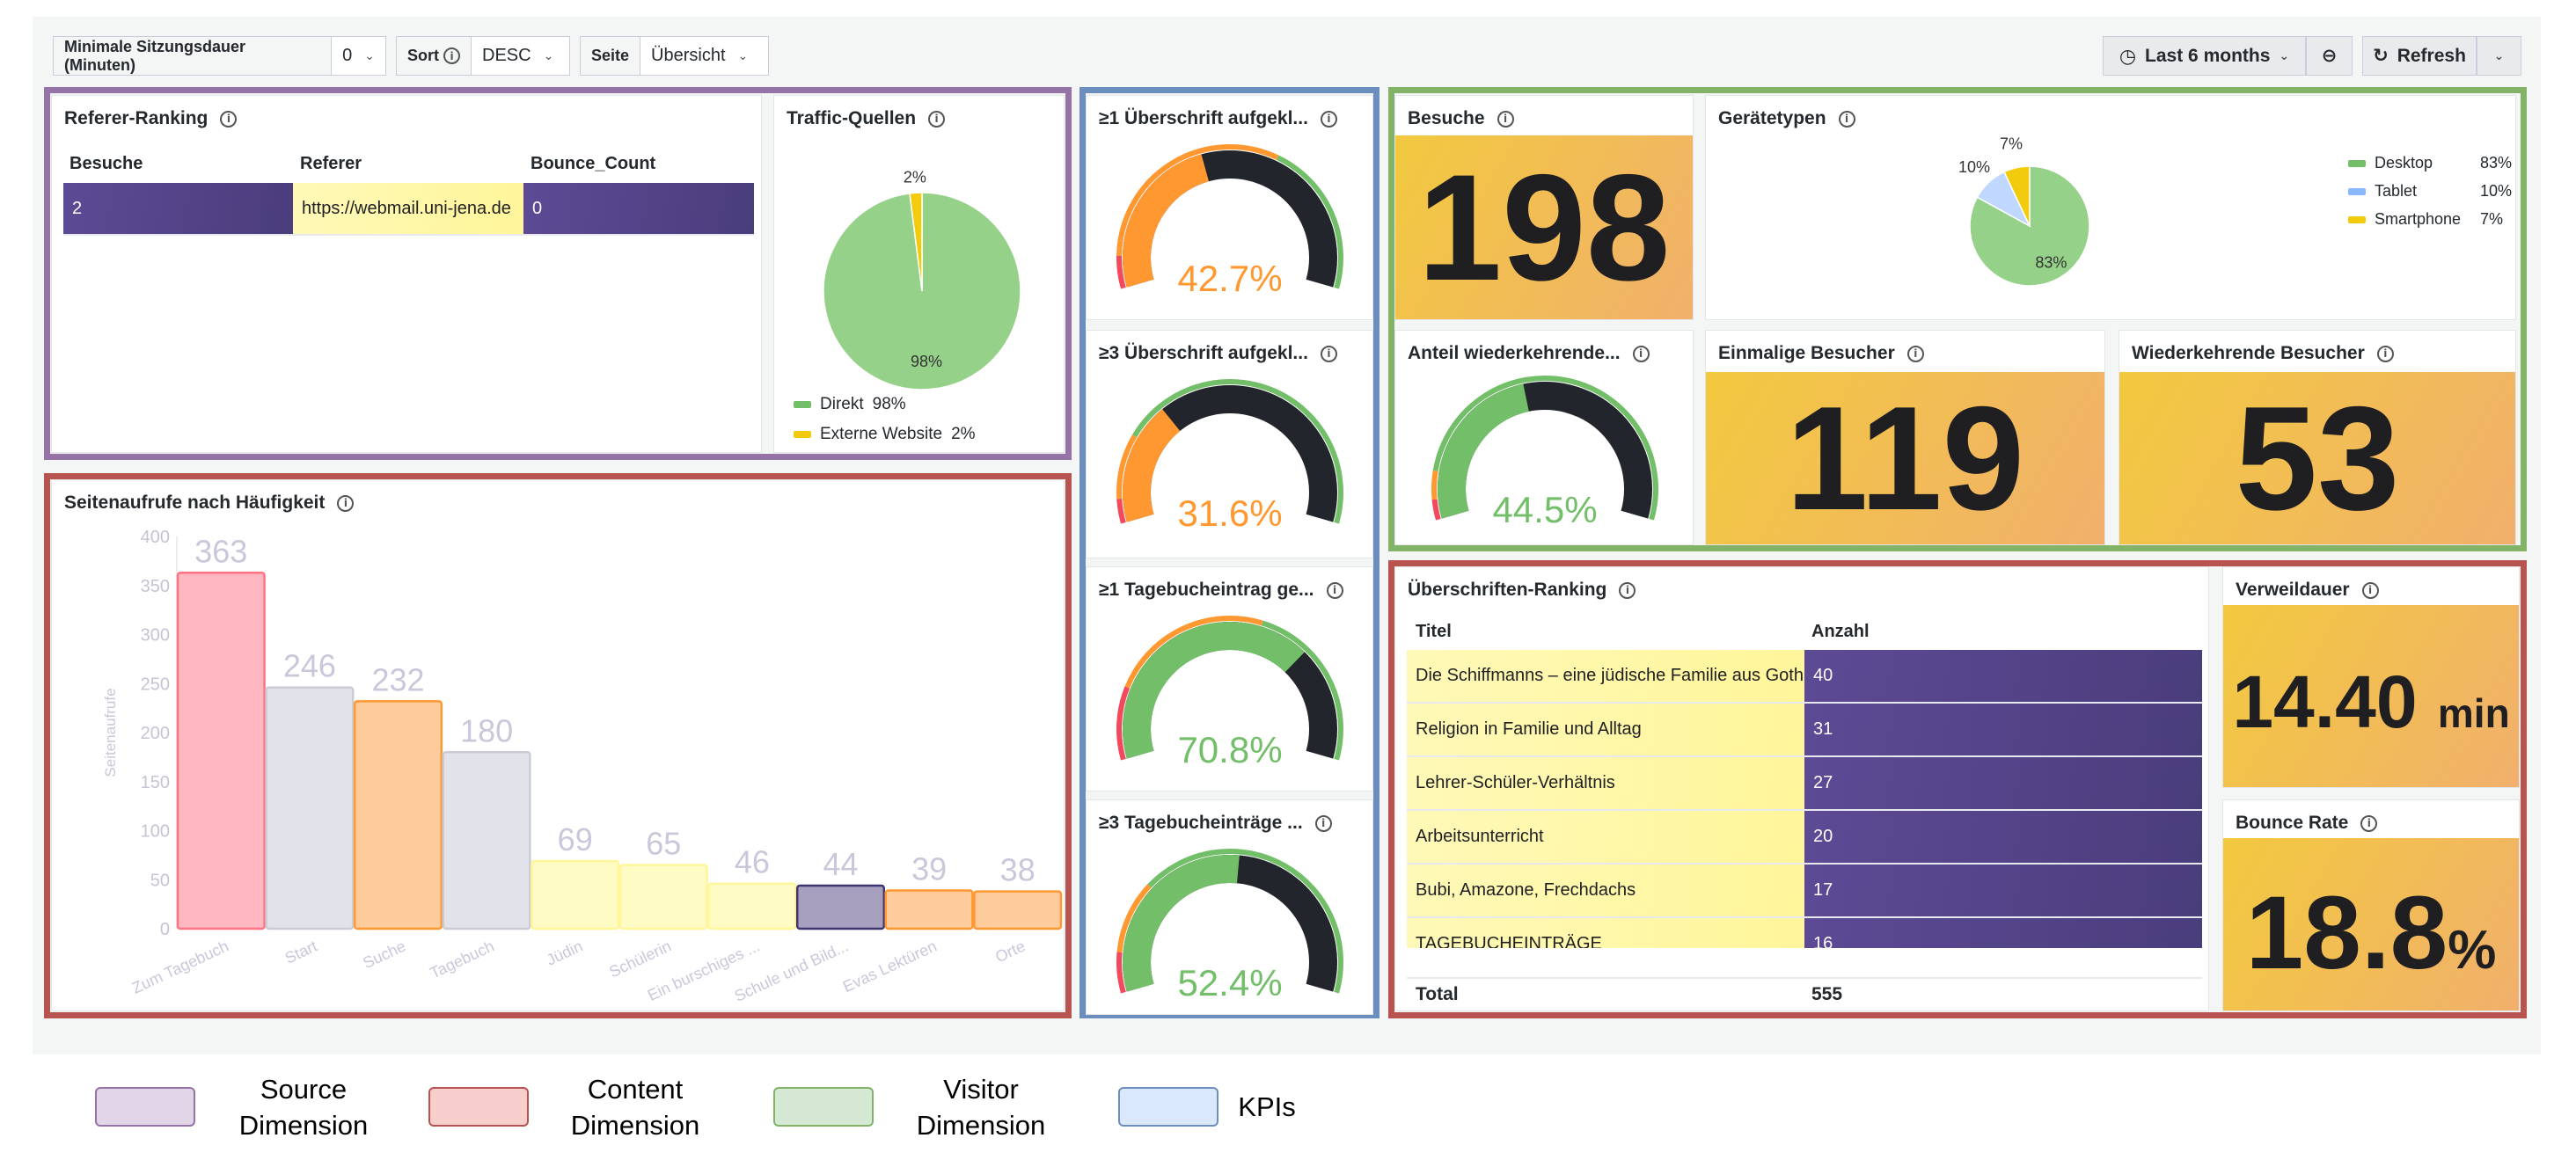 This screenshot has height=1160, width=2576. I want to click on kpi-frame, so click(1229, 553).